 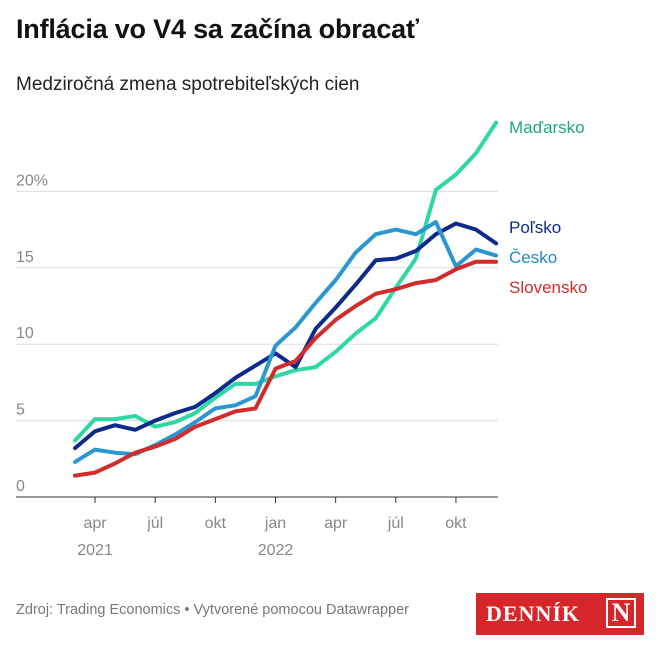 What do you see at coordinates (20, 410) in the screenshot?
I see `y-tick-label: 5` at bounding box center [20, 410].